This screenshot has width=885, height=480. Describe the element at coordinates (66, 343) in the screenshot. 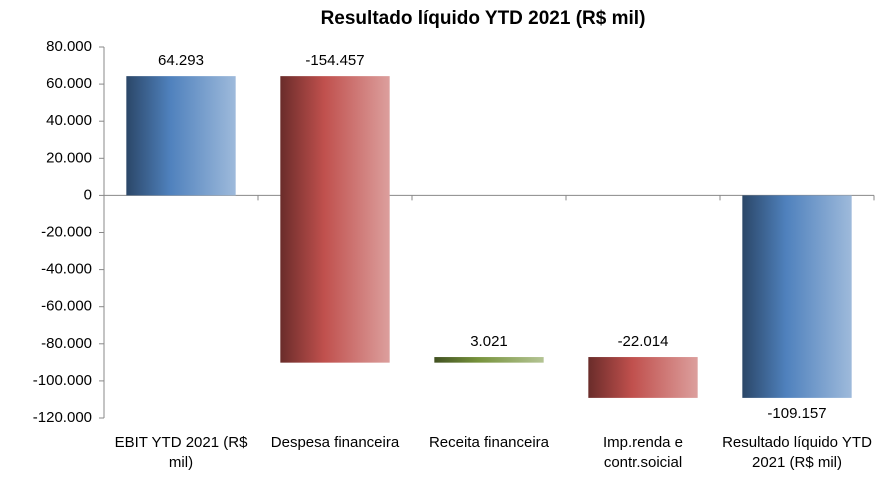

I see `y-tick-label: -80.000` at that location.